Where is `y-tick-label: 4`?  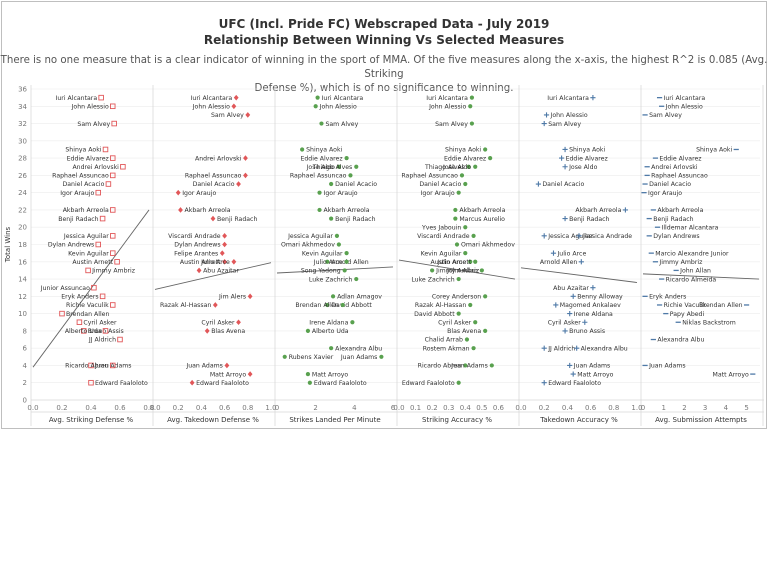
y-tick-label: 4 is located at coordinates (25, 366).